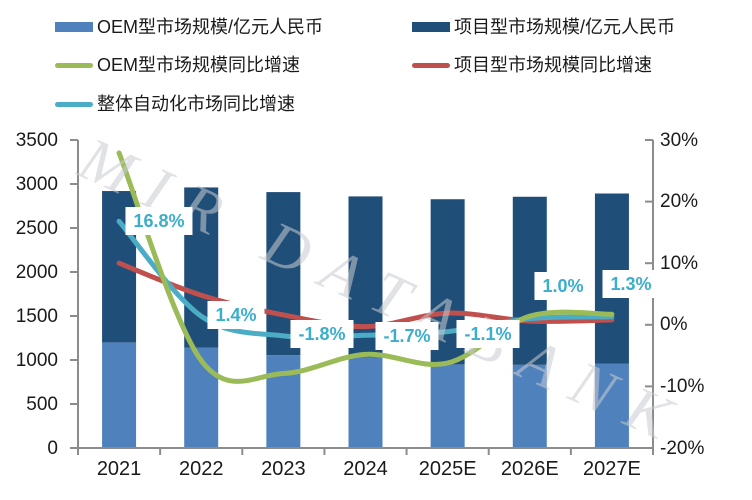 The width and height of the screenshot is (752, 500). Describe the element at coordinates (201, 469) in the screenshot. I see `x-axis-label: 2022` at that location.